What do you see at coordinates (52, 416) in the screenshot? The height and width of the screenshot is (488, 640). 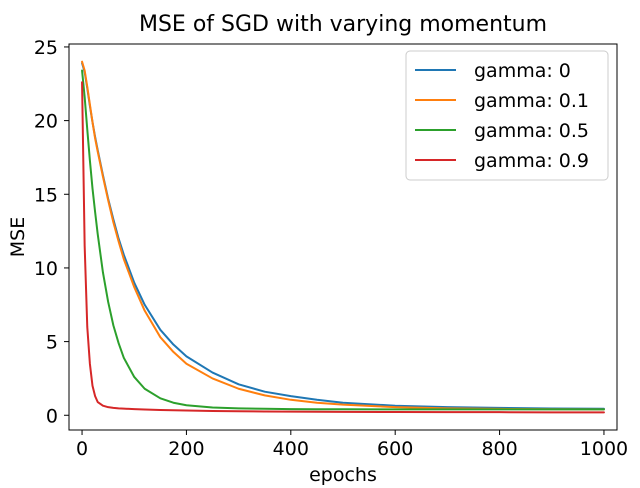 I see `y-tick-label: 0` at bounding box center [52, 416].